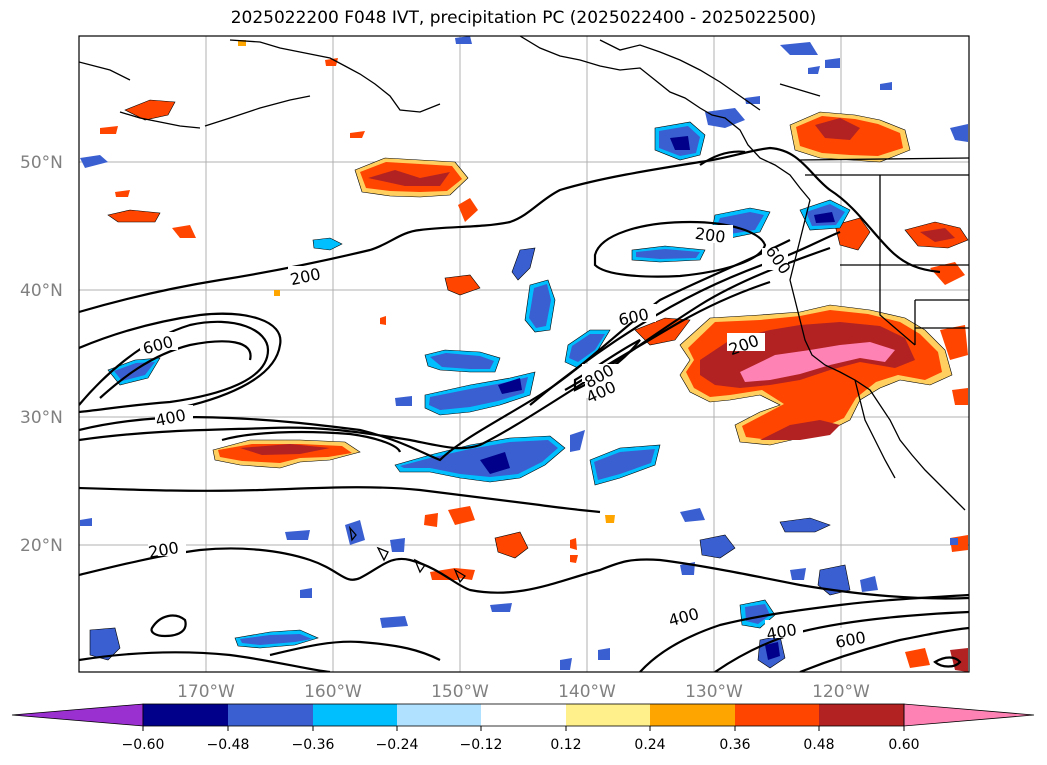 Image resolution: width=1047 pixels, height=765 pixels. I want to click on lon-label: 120°W, so click(841, 692).